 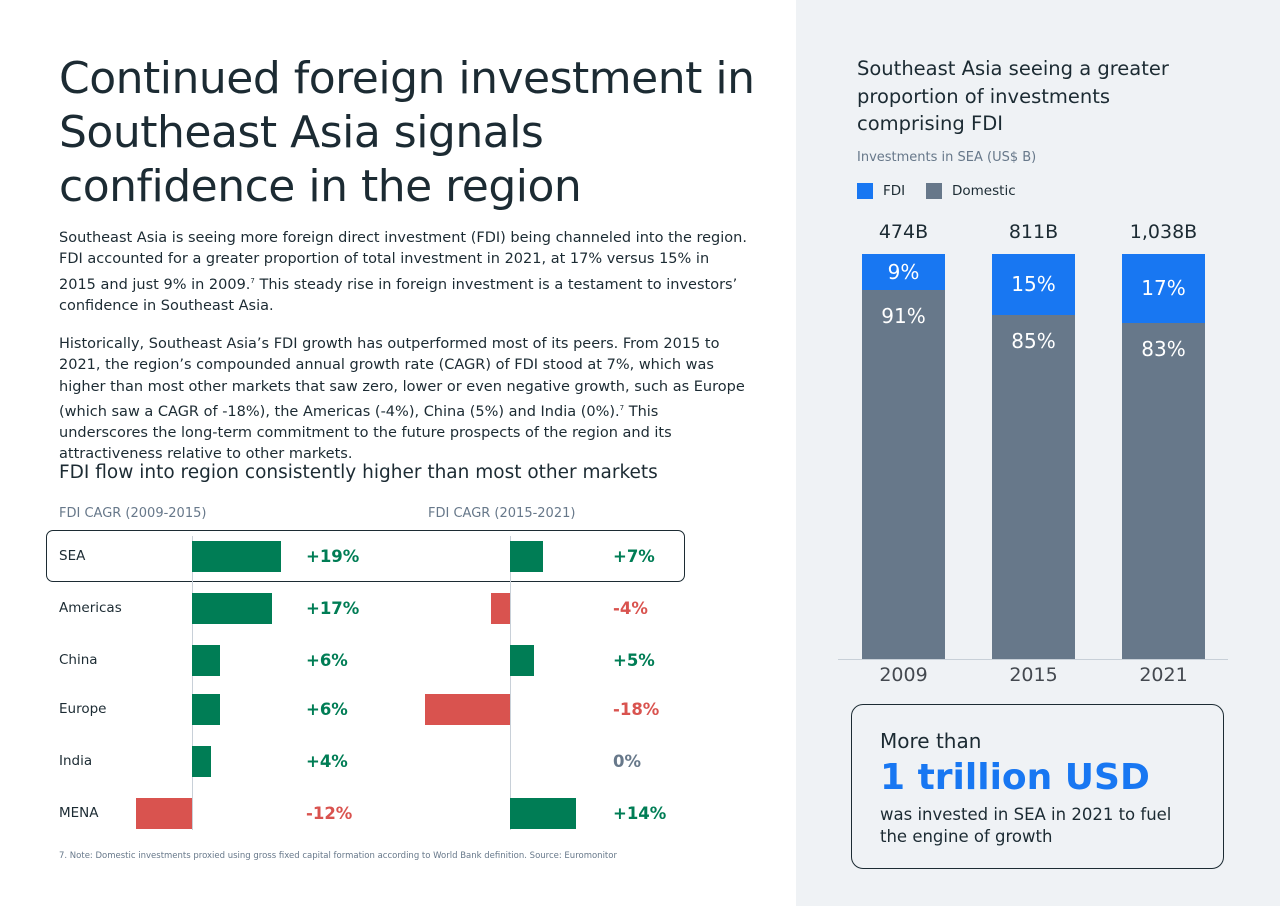 I want to click on cagr-value-1-china: +5%, so click(x=634, y=660).